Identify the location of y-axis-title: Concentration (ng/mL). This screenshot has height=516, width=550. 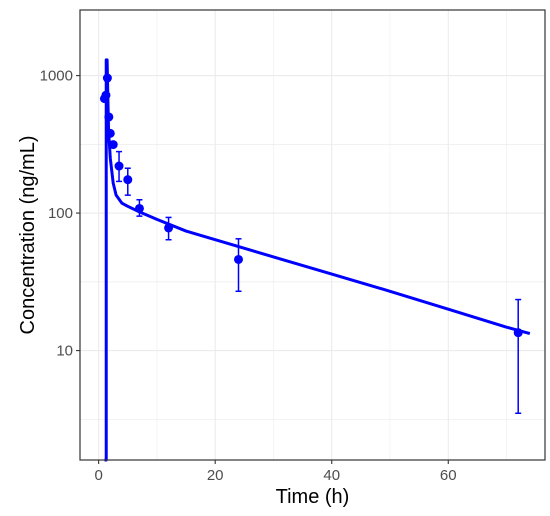
(28, 235).